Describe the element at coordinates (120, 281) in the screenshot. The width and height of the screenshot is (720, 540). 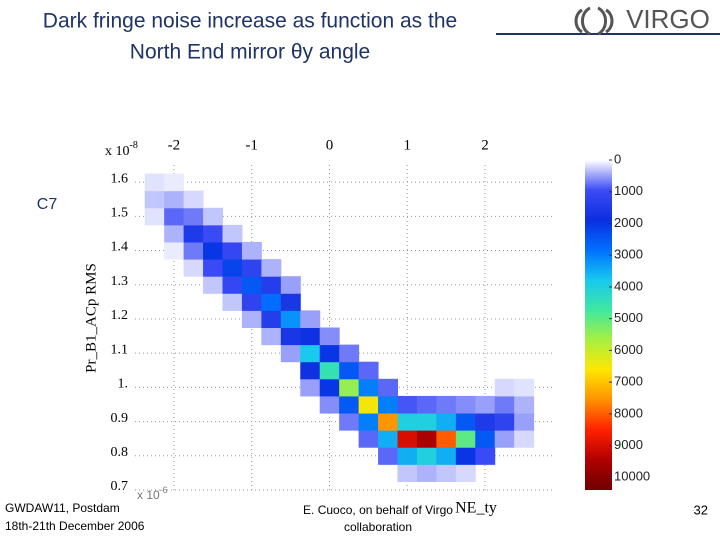
I see `y-tick-label: 1.3` at that location.